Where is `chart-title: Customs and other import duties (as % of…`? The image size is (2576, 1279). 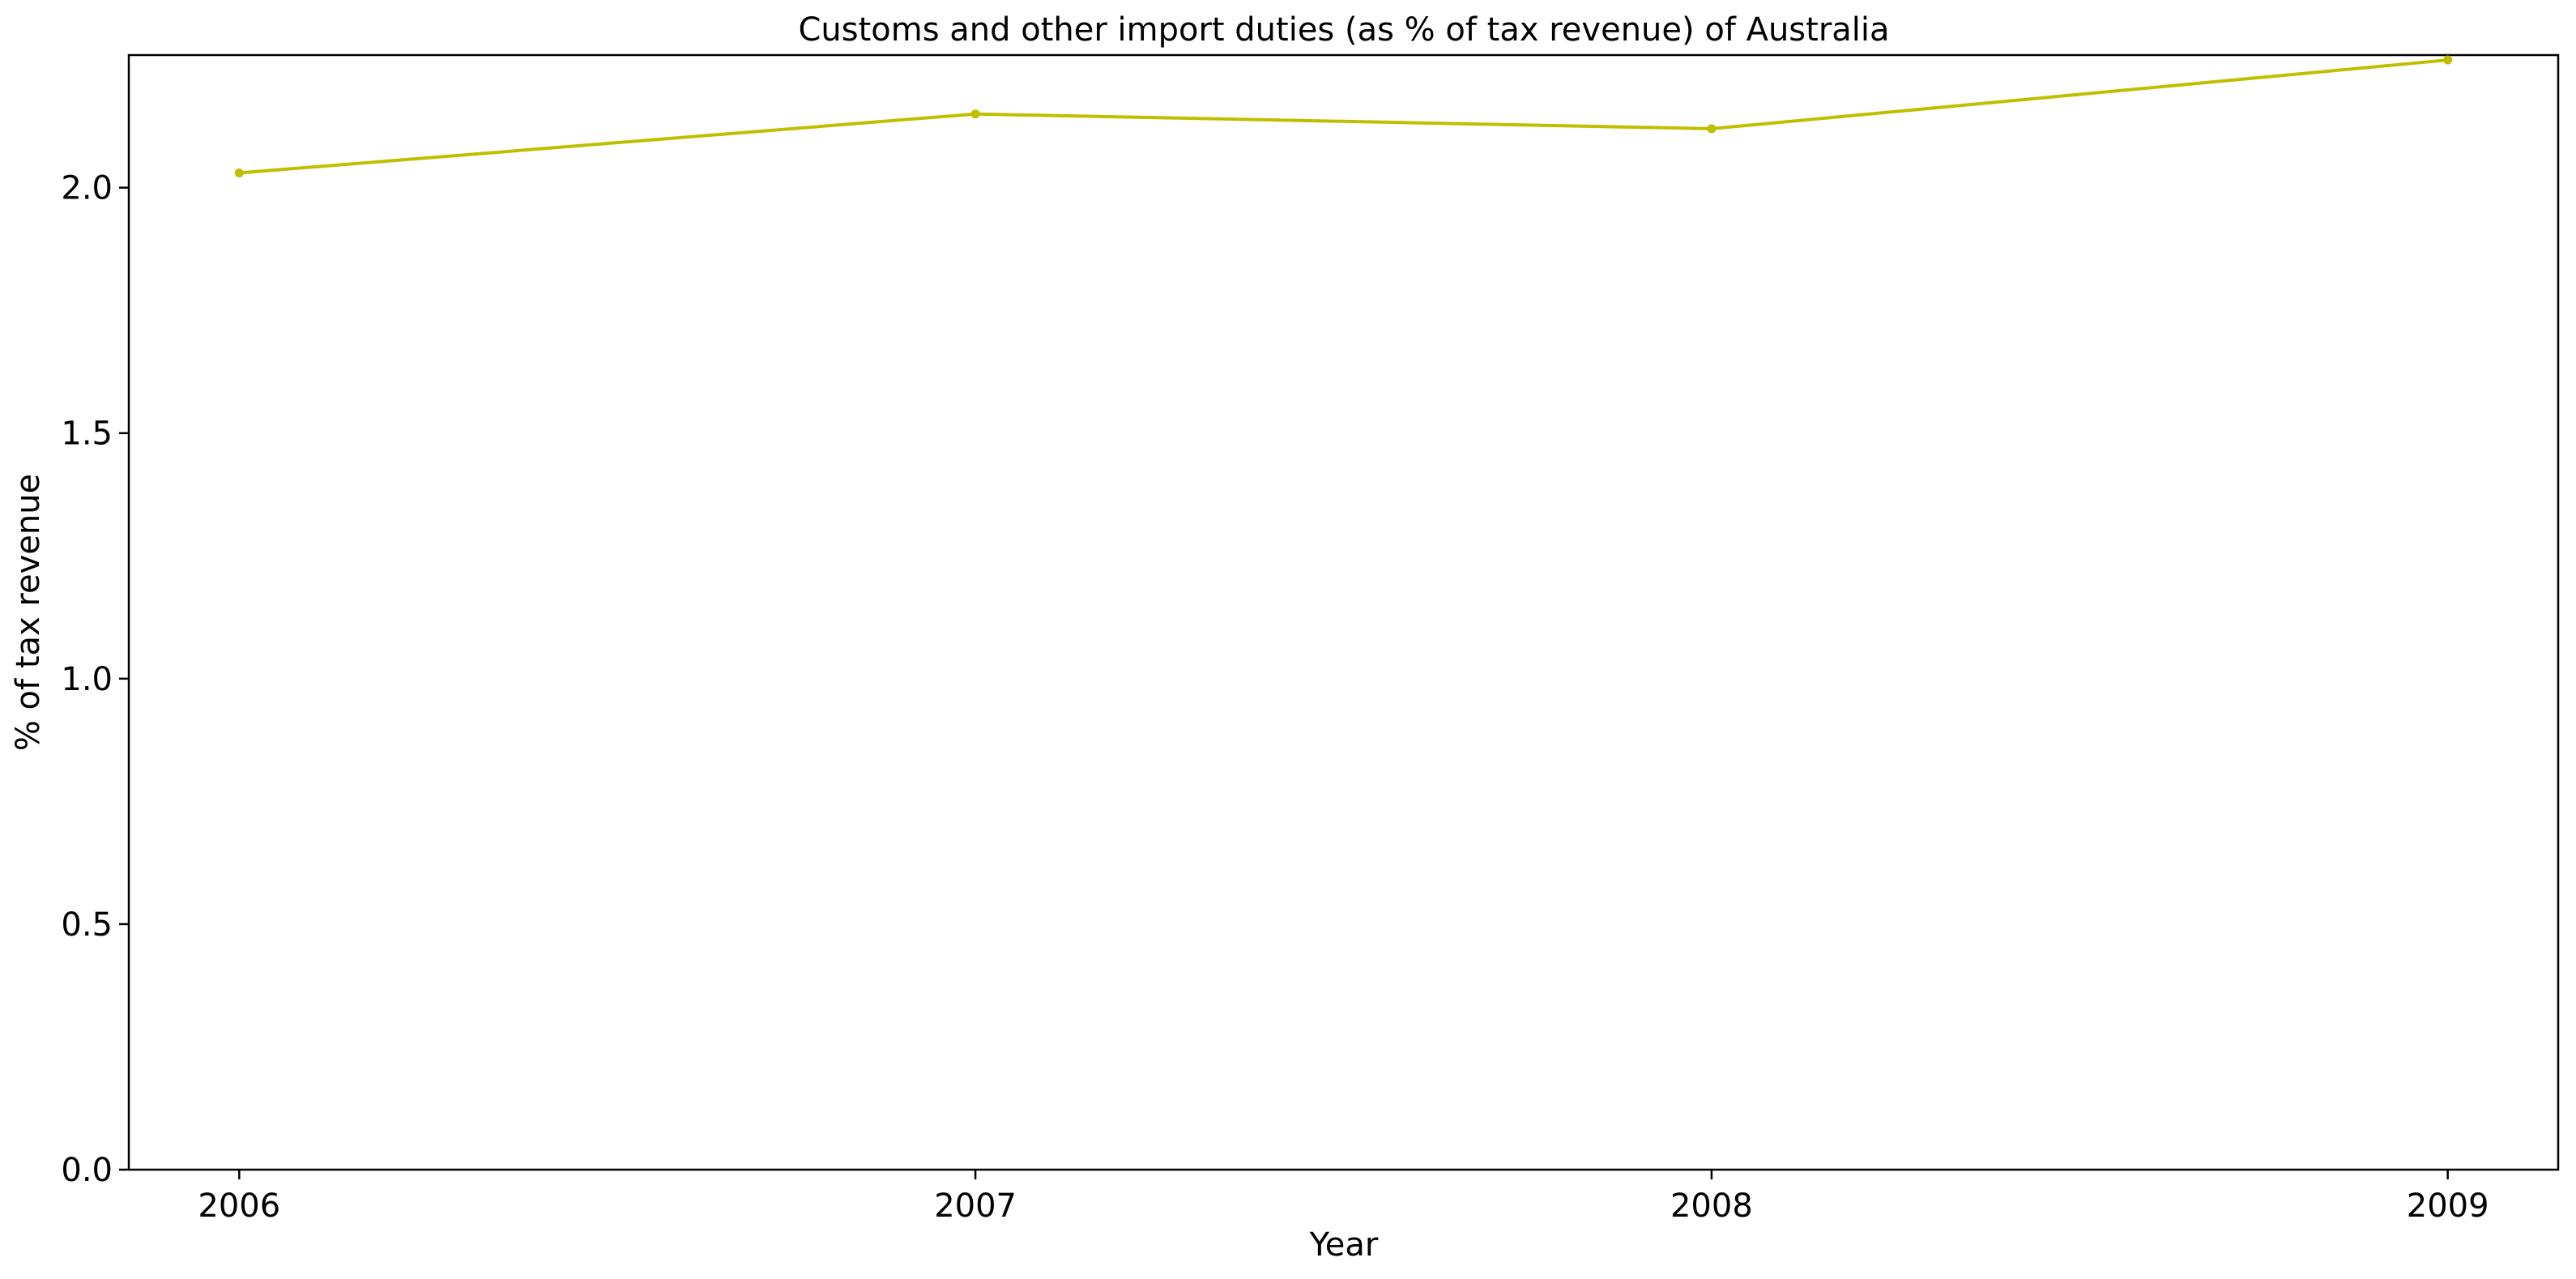 chart-title: Customs and other import duties (as % of… is located at coordinates (1344, 30).